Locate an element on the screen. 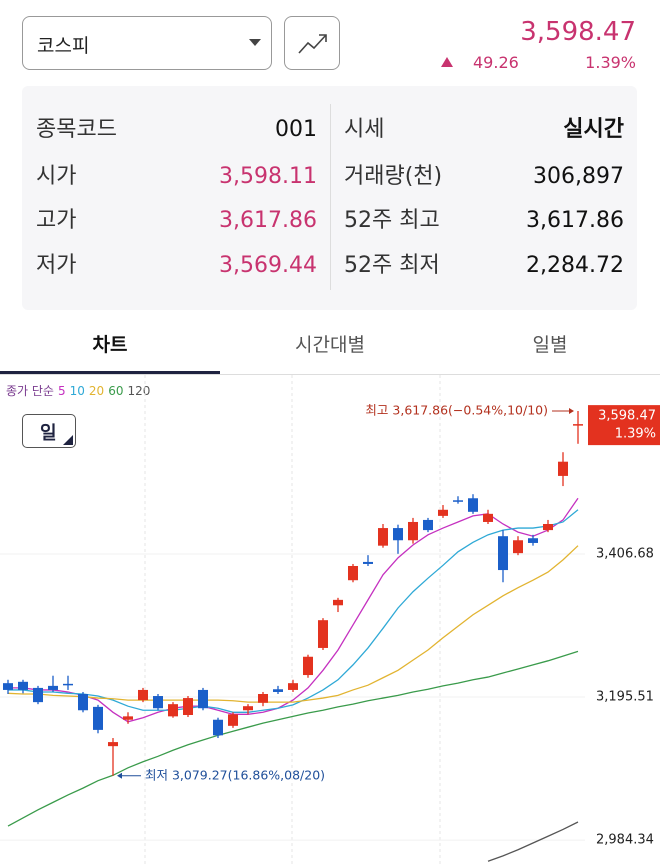  index-select: 코스피 is located at coordinates (147, 43).